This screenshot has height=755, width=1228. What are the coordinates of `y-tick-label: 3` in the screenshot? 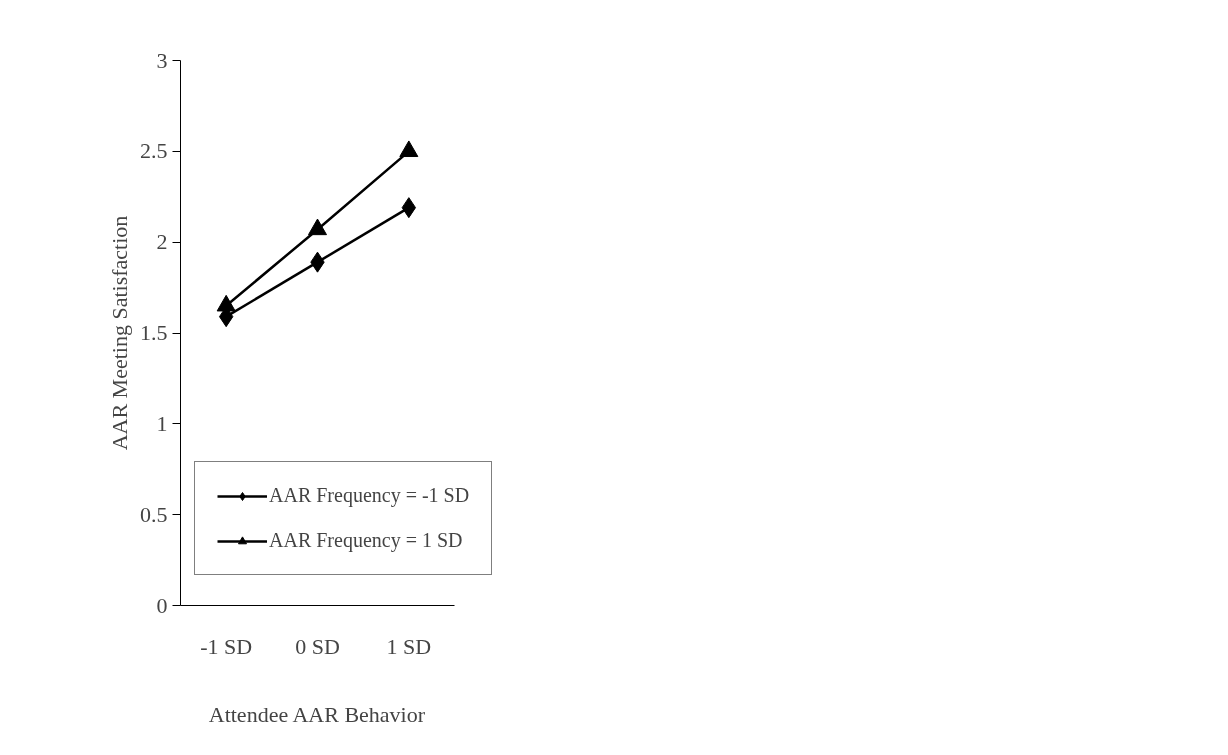 It's located at (162, 60).